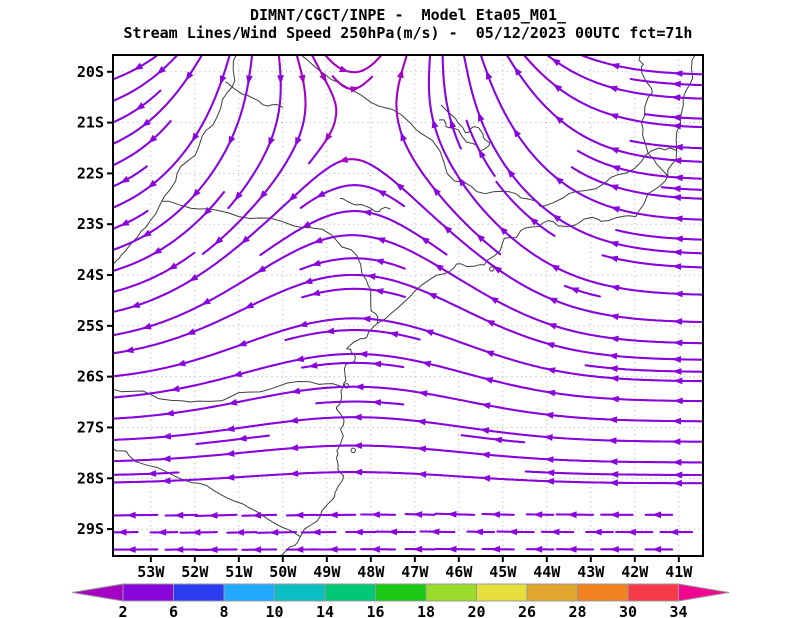 The width and height of the screenshot is (800, 618). I want to click on colorbar-over-arrow, so click(704, 592).